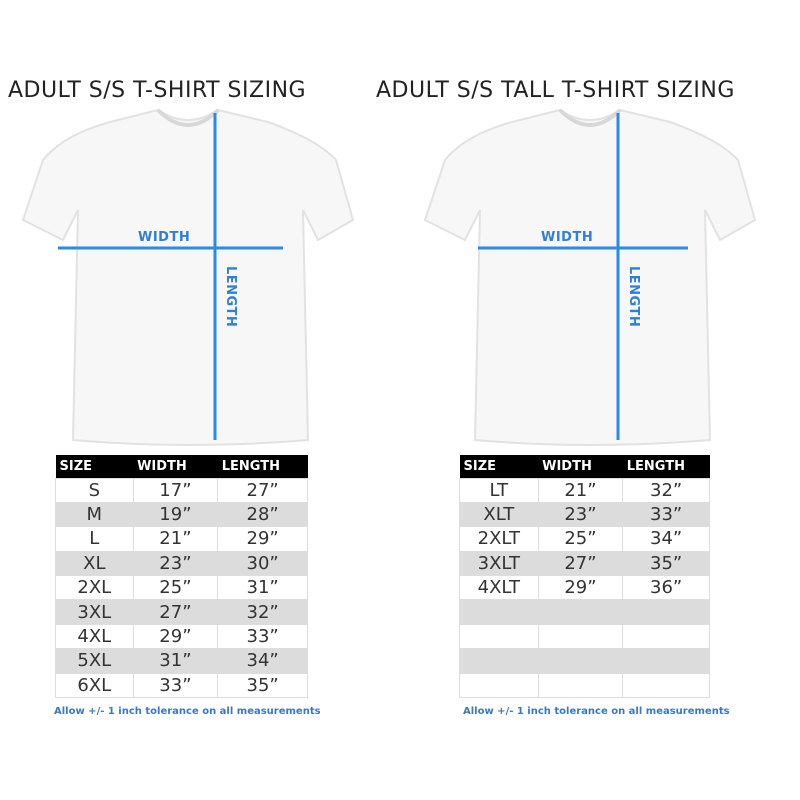 The height and width of the screenshot is (800, 800). What do you see at coordinates (94, 685) in the screenshot?
I see `table-cell: 6XL` at bounding box center [94, 685].